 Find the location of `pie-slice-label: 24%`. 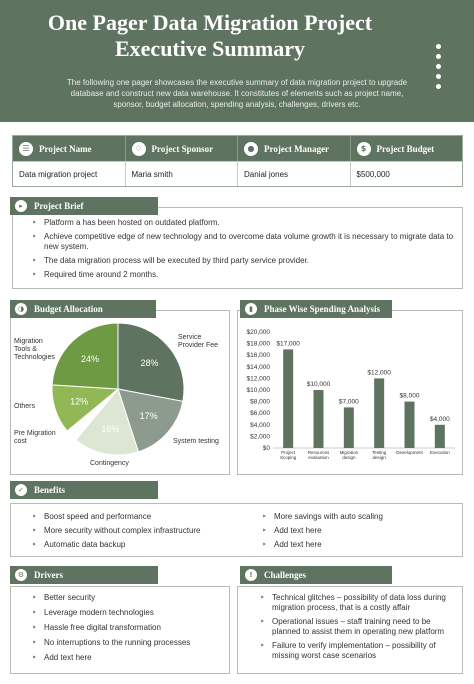

pie-slice-label: 24% is located at coordinates (90, 359).